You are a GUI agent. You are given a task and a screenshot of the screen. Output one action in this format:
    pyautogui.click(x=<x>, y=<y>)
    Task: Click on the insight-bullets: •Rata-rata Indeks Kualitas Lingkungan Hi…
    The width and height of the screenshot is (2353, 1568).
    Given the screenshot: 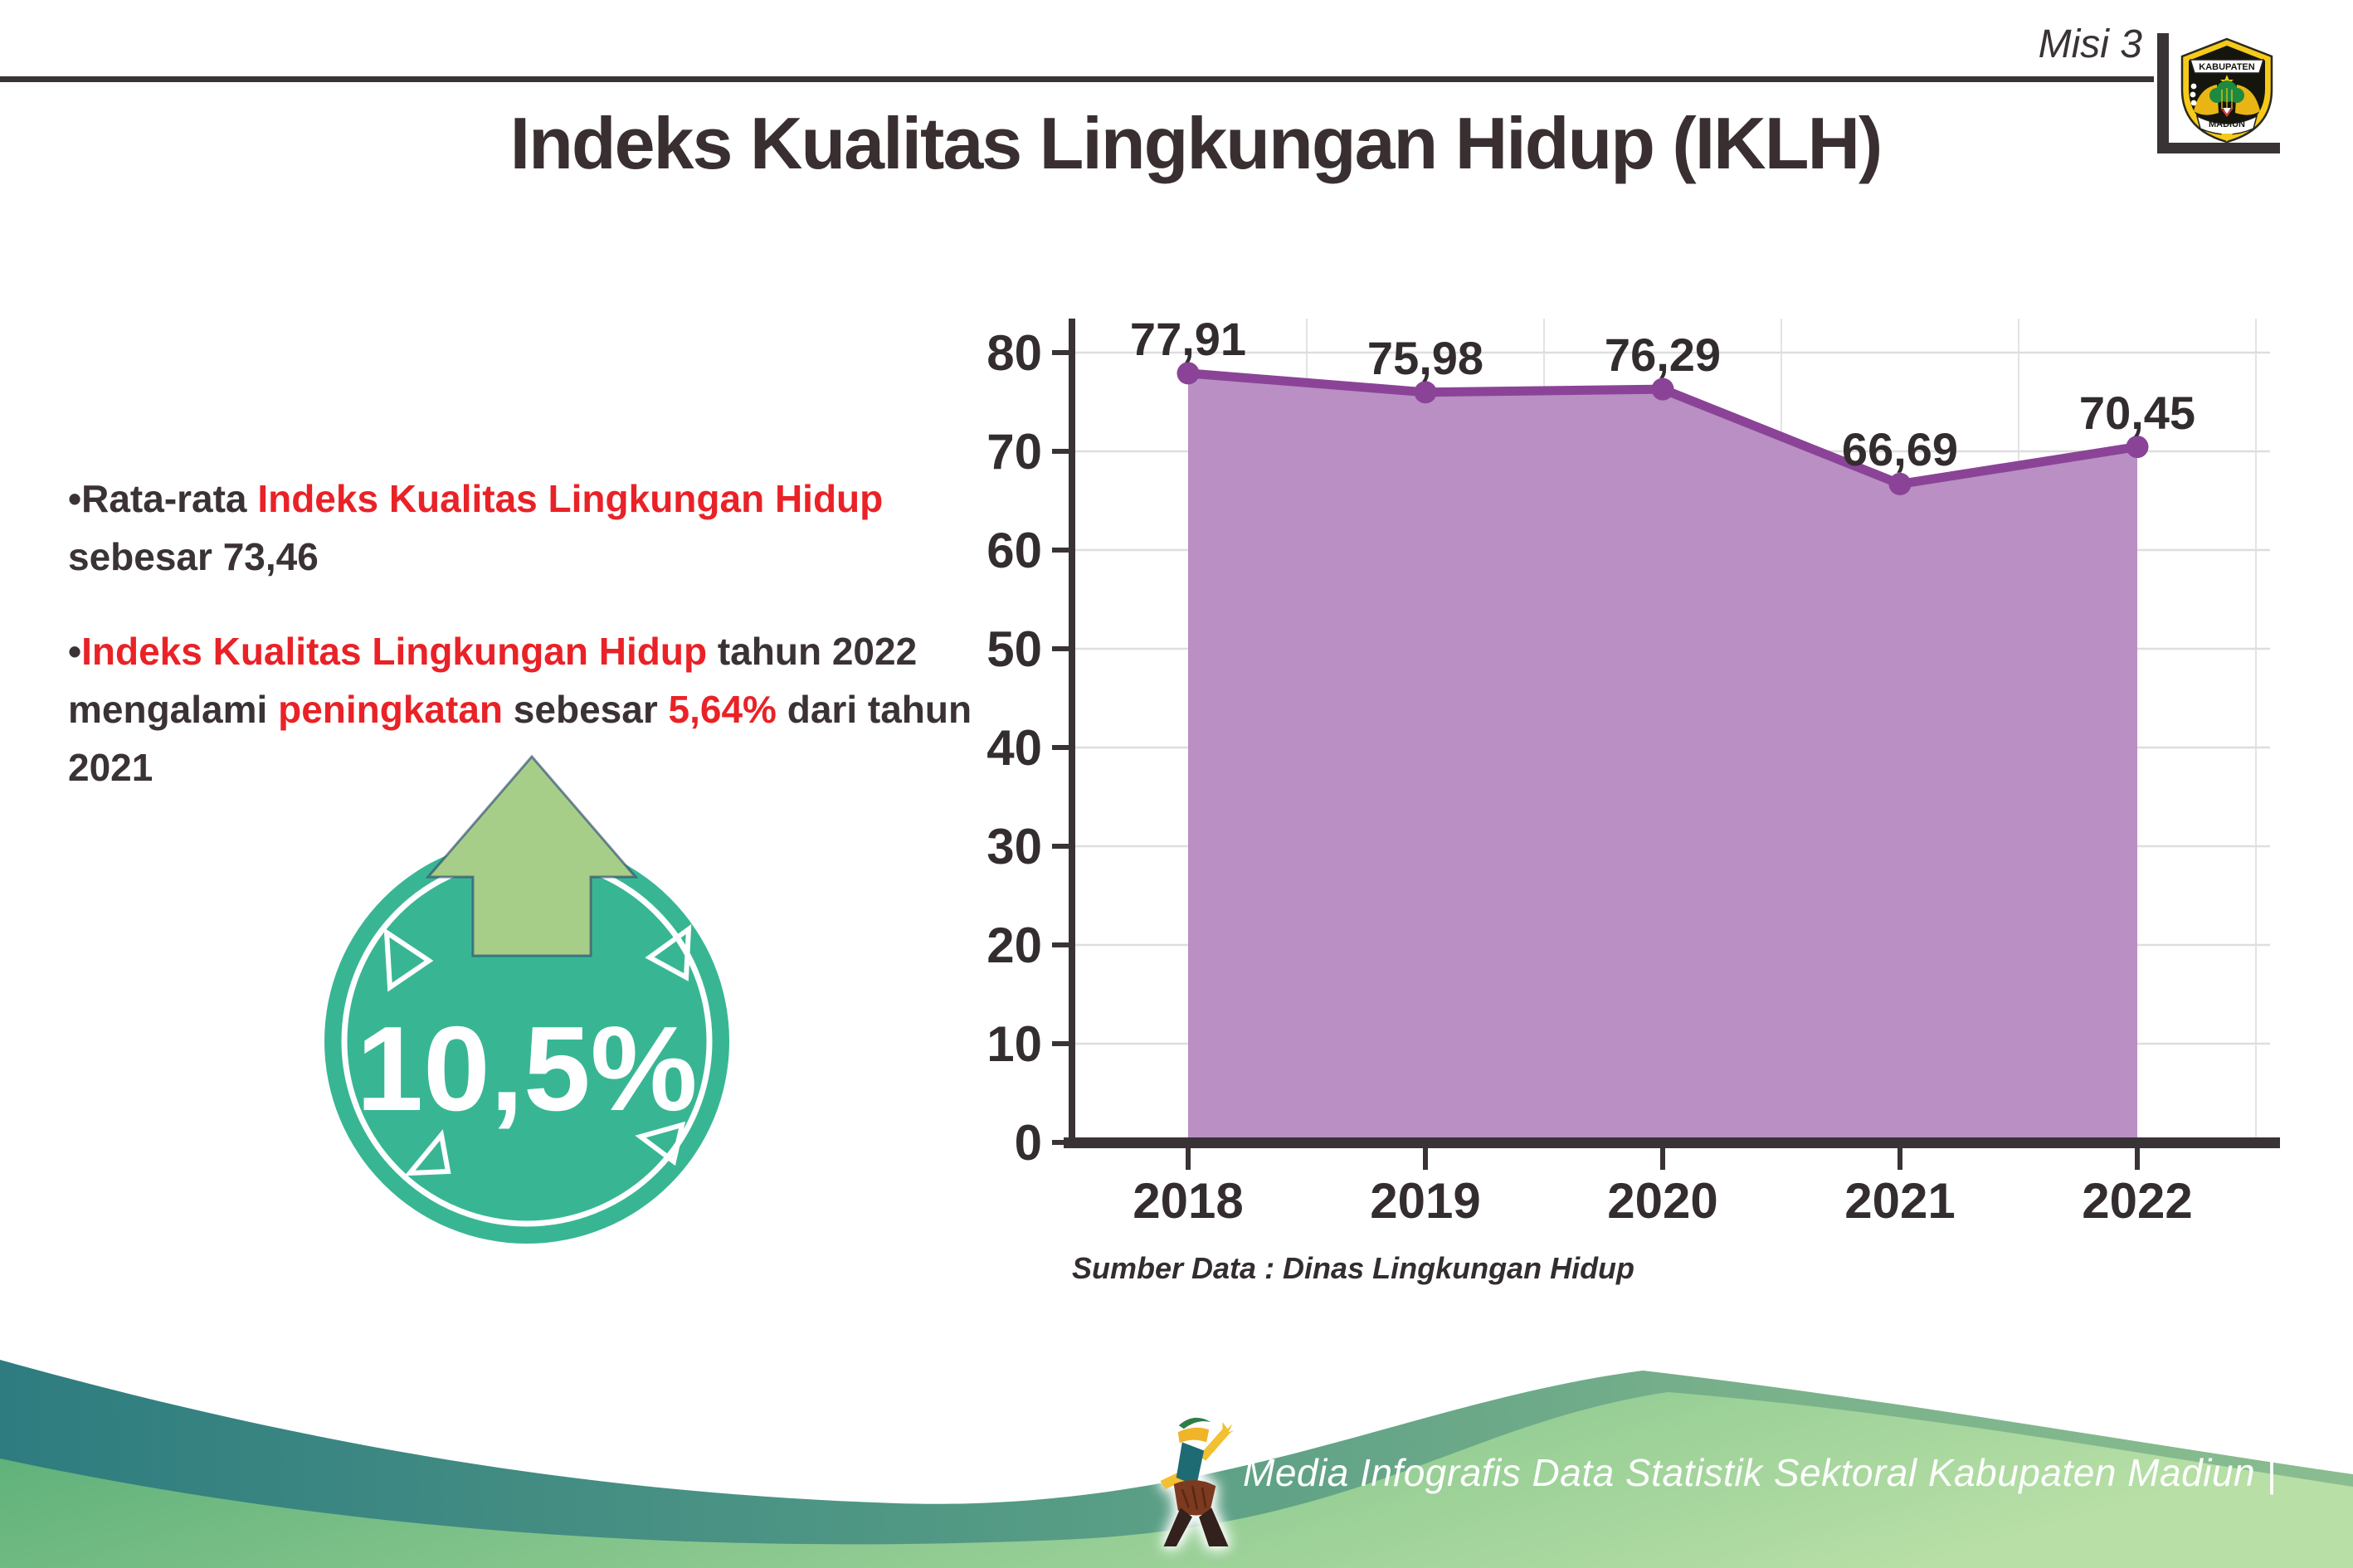 What is the action you would take?
    pyautogui.click(x=524, y=651)
    